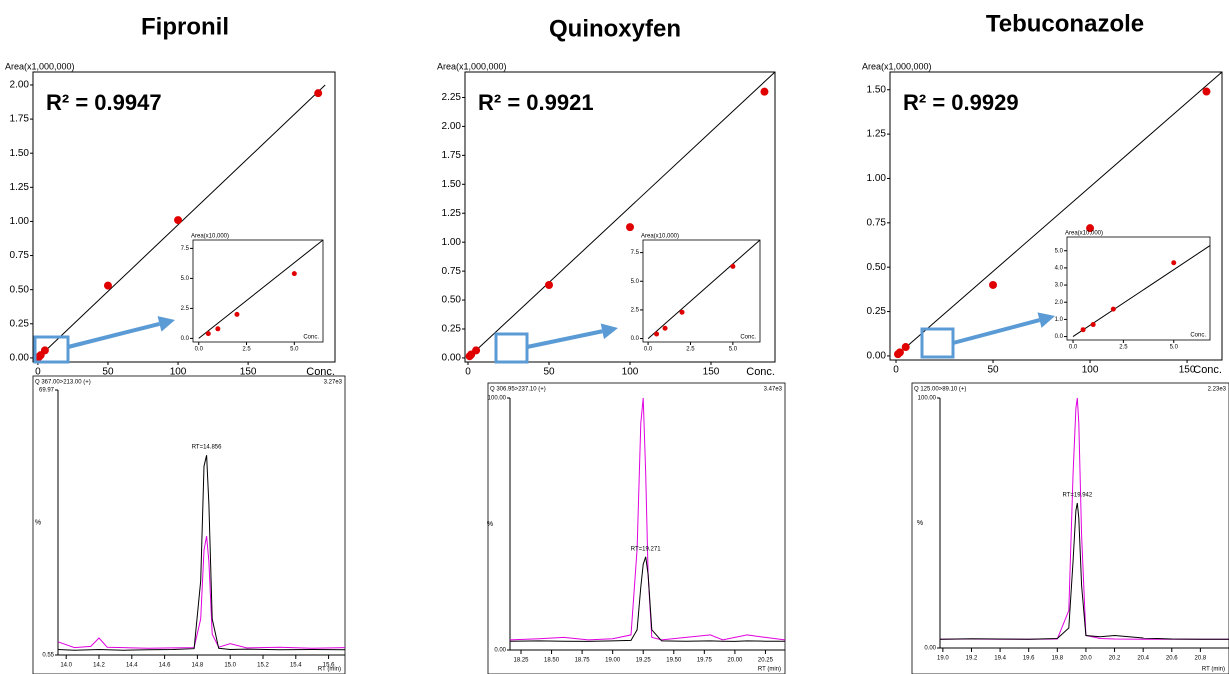  I want to click on y-tick-label: 3.0, so click(1059, 286).